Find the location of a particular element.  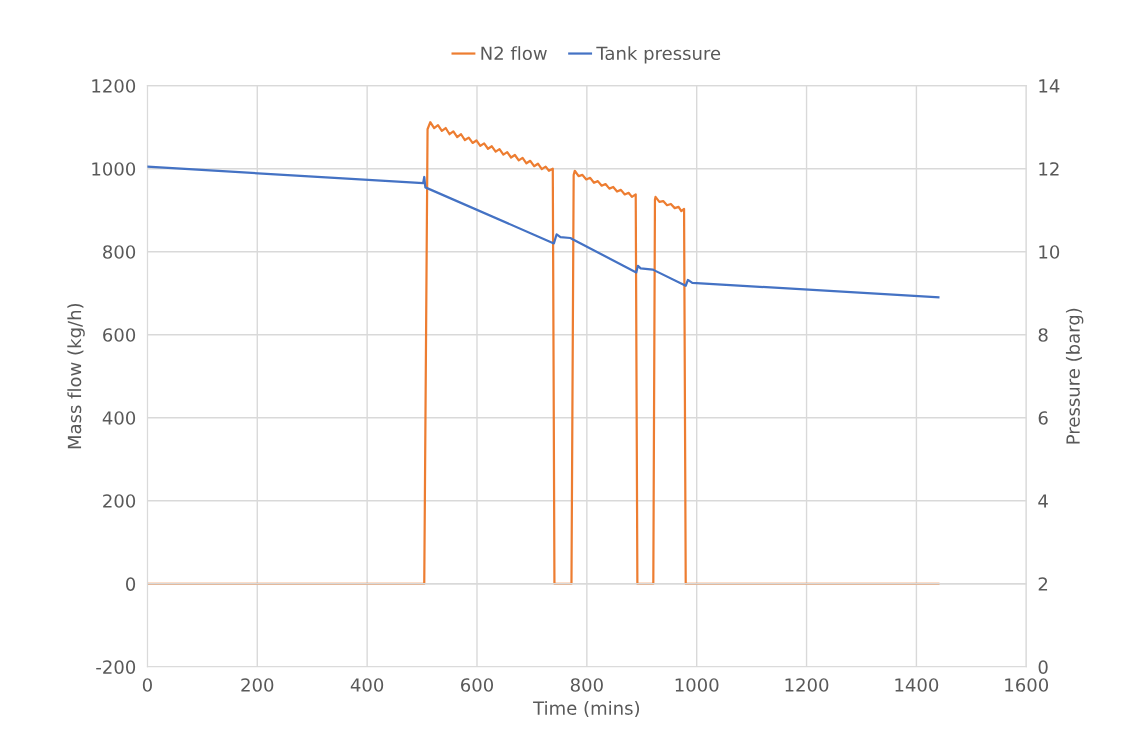

x-axis-title: Time (mins) is located at coordinates (586, 709).